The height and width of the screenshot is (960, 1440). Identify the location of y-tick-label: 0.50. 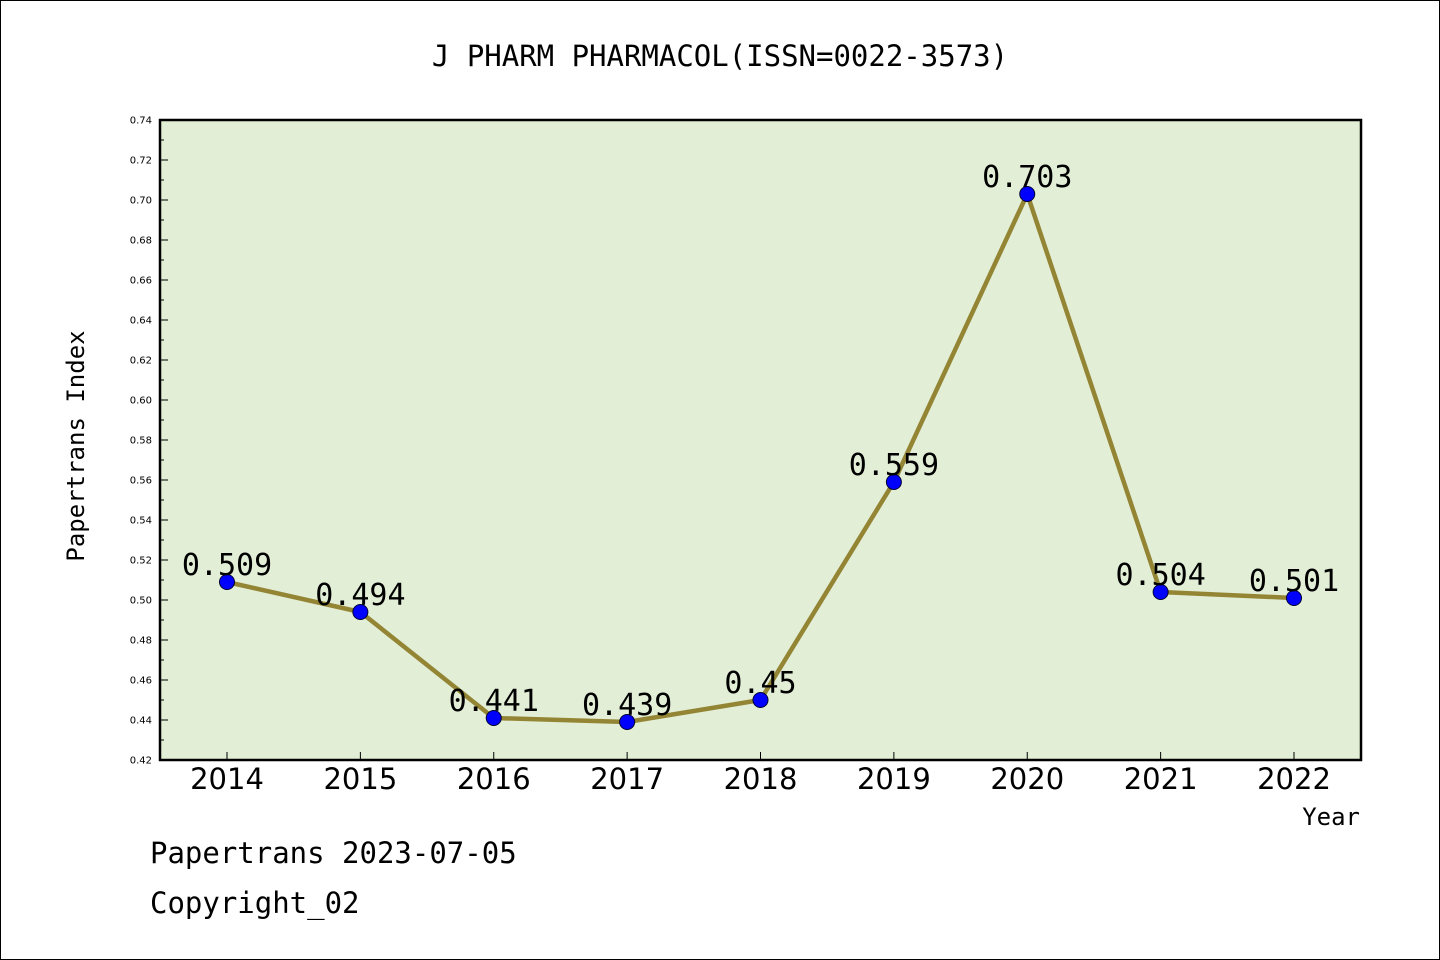
(141, 601).